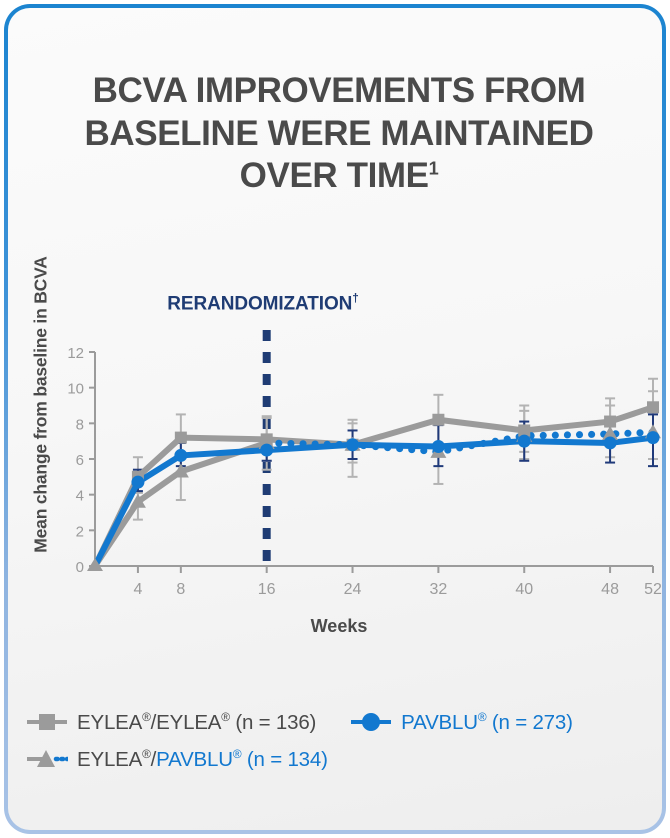 The image size is (670, 838). What do you see at coordinates (438, 589) in the screenshot?
I see `x-axis-tick-32: 32` at bounding box center [438, 589].